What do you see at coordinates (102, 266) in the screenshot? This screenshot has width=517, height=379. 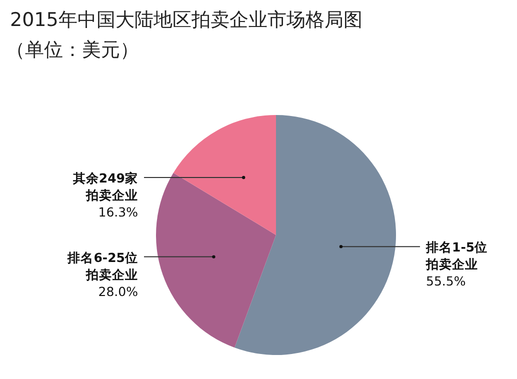 I see `slice-label: 排名6-25位拍卖企业` at bounding box center [102, 266].